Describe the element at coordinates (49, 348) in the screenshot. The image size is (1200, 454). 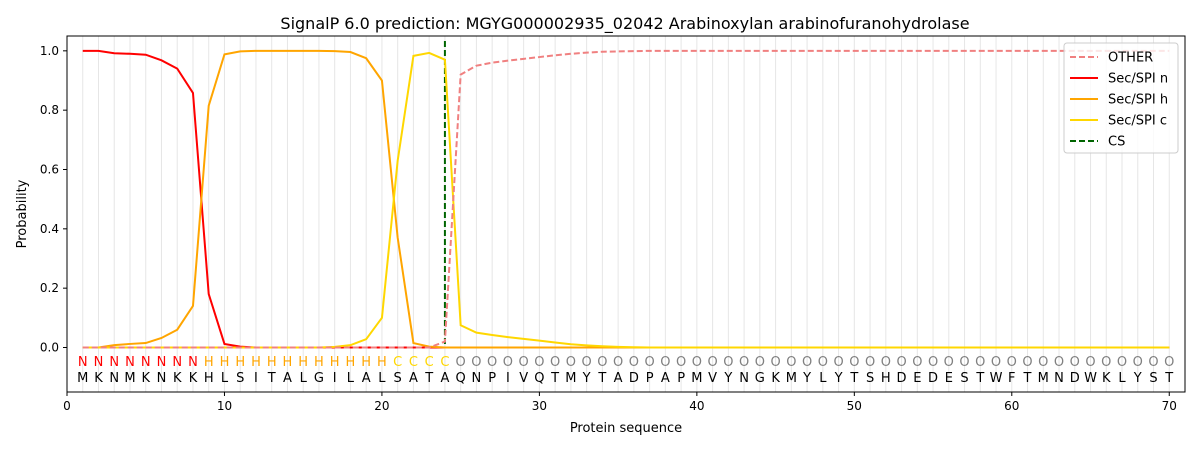
I see `y-tick-label: 0.0` at that location.